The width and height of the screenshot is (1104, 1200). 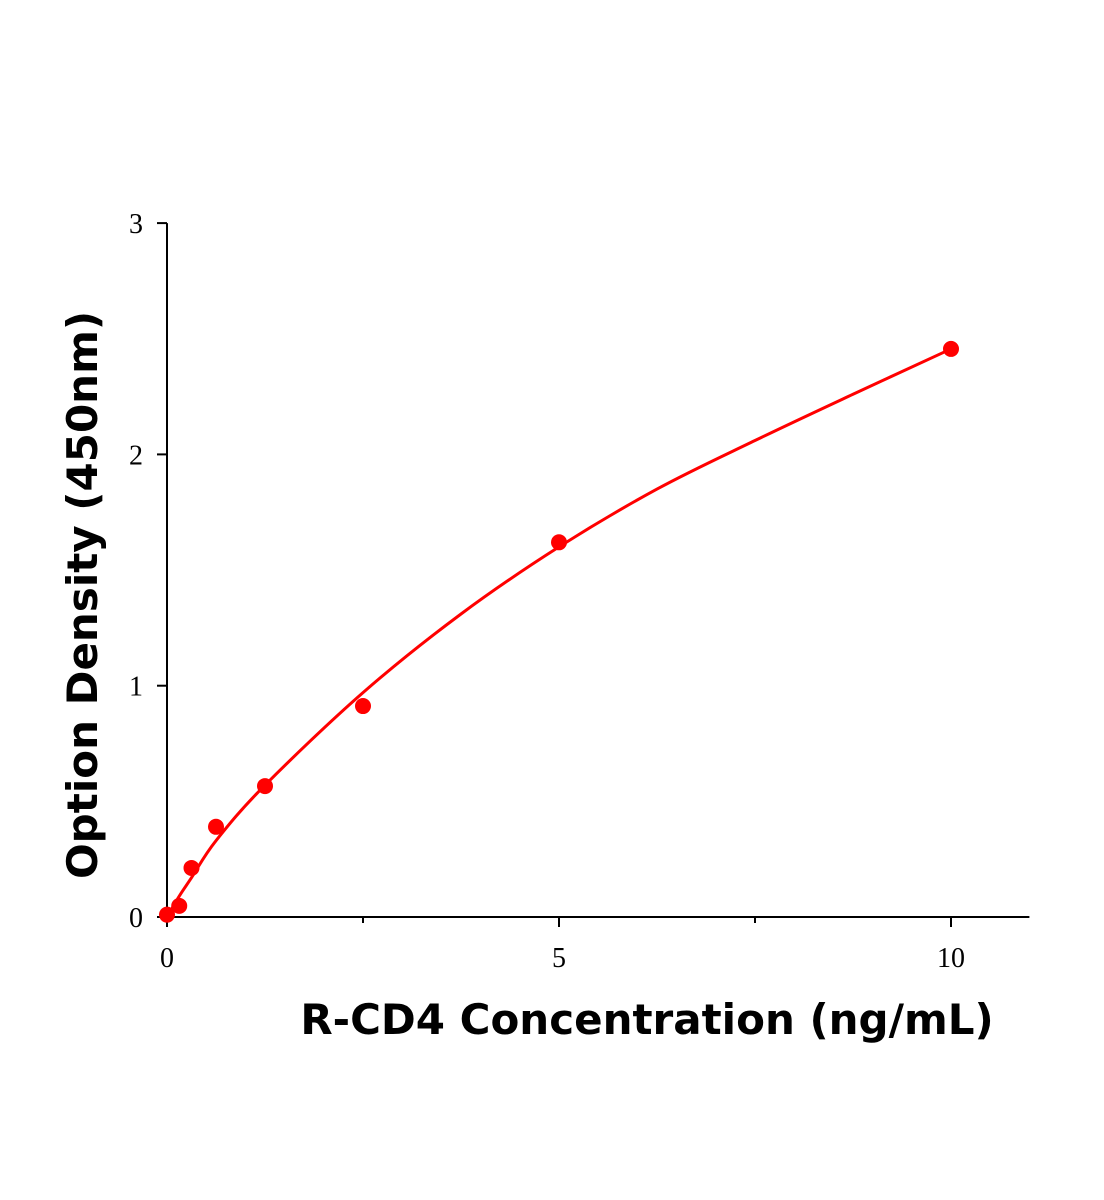 I want to click on x-axis-title: R-CD4 Concentration (ng/mL), so click(x=646, y=1019).